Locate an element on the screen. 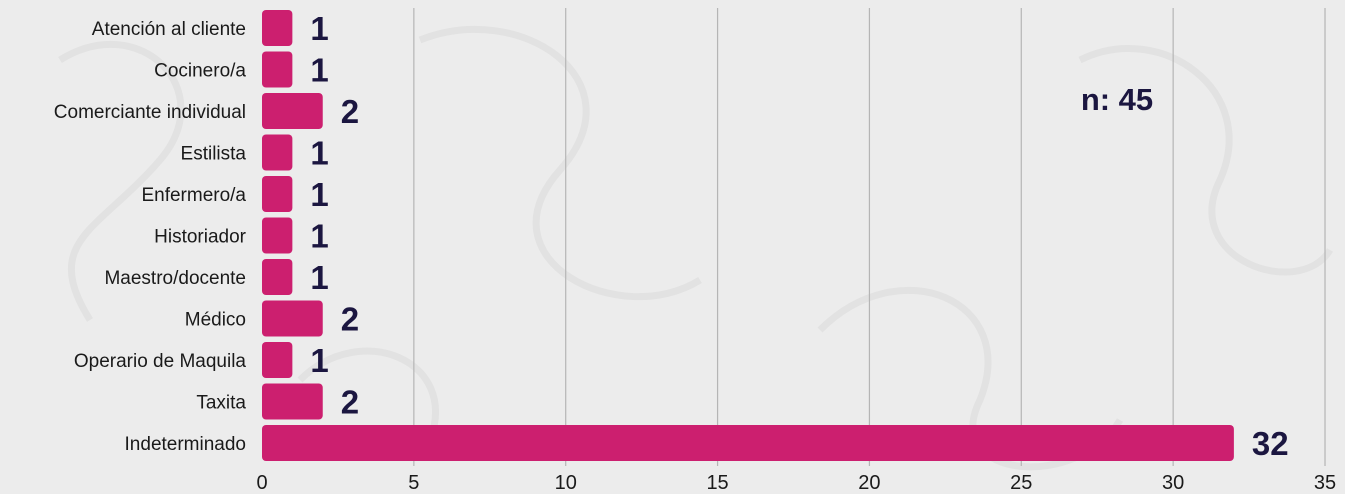 Image resolution: width=1345 pixels, height=494 pixels. bar-enfermero-a is located at coordinates (277, 194).